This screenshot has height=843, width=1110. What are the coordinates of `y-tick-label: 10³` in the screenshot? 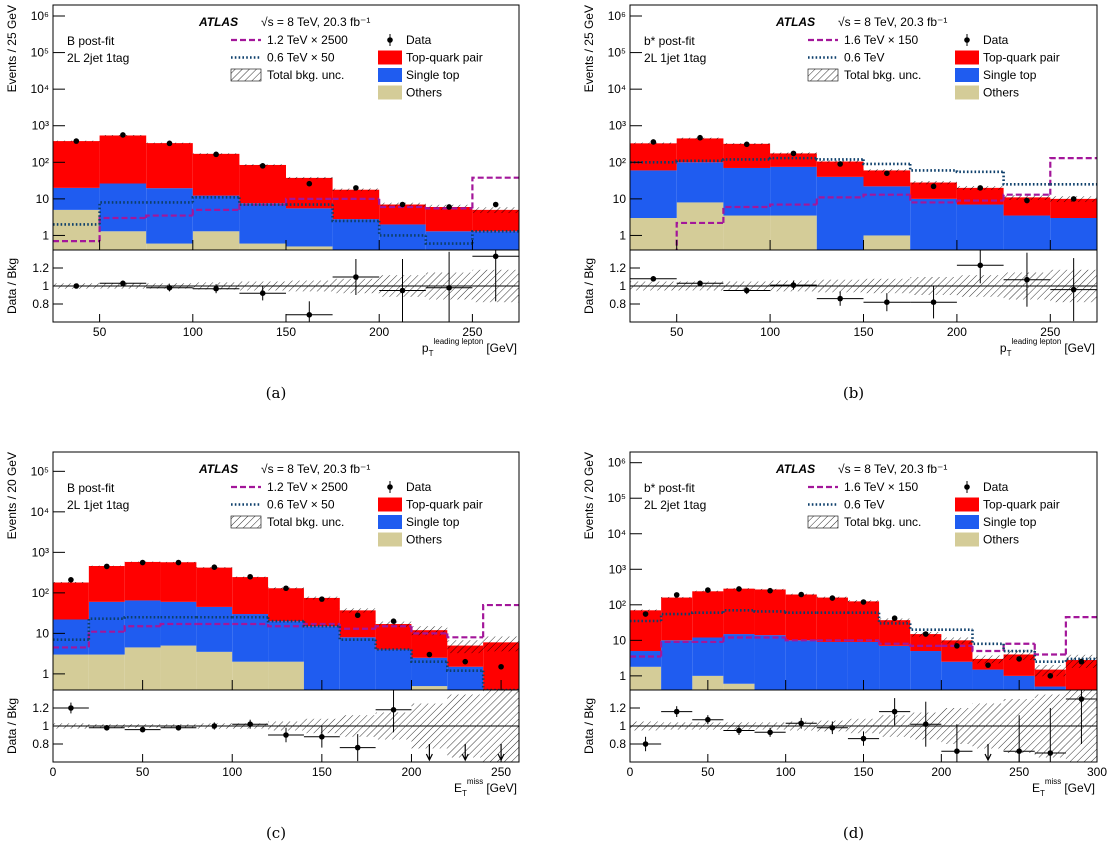 It's located at (40, 552).